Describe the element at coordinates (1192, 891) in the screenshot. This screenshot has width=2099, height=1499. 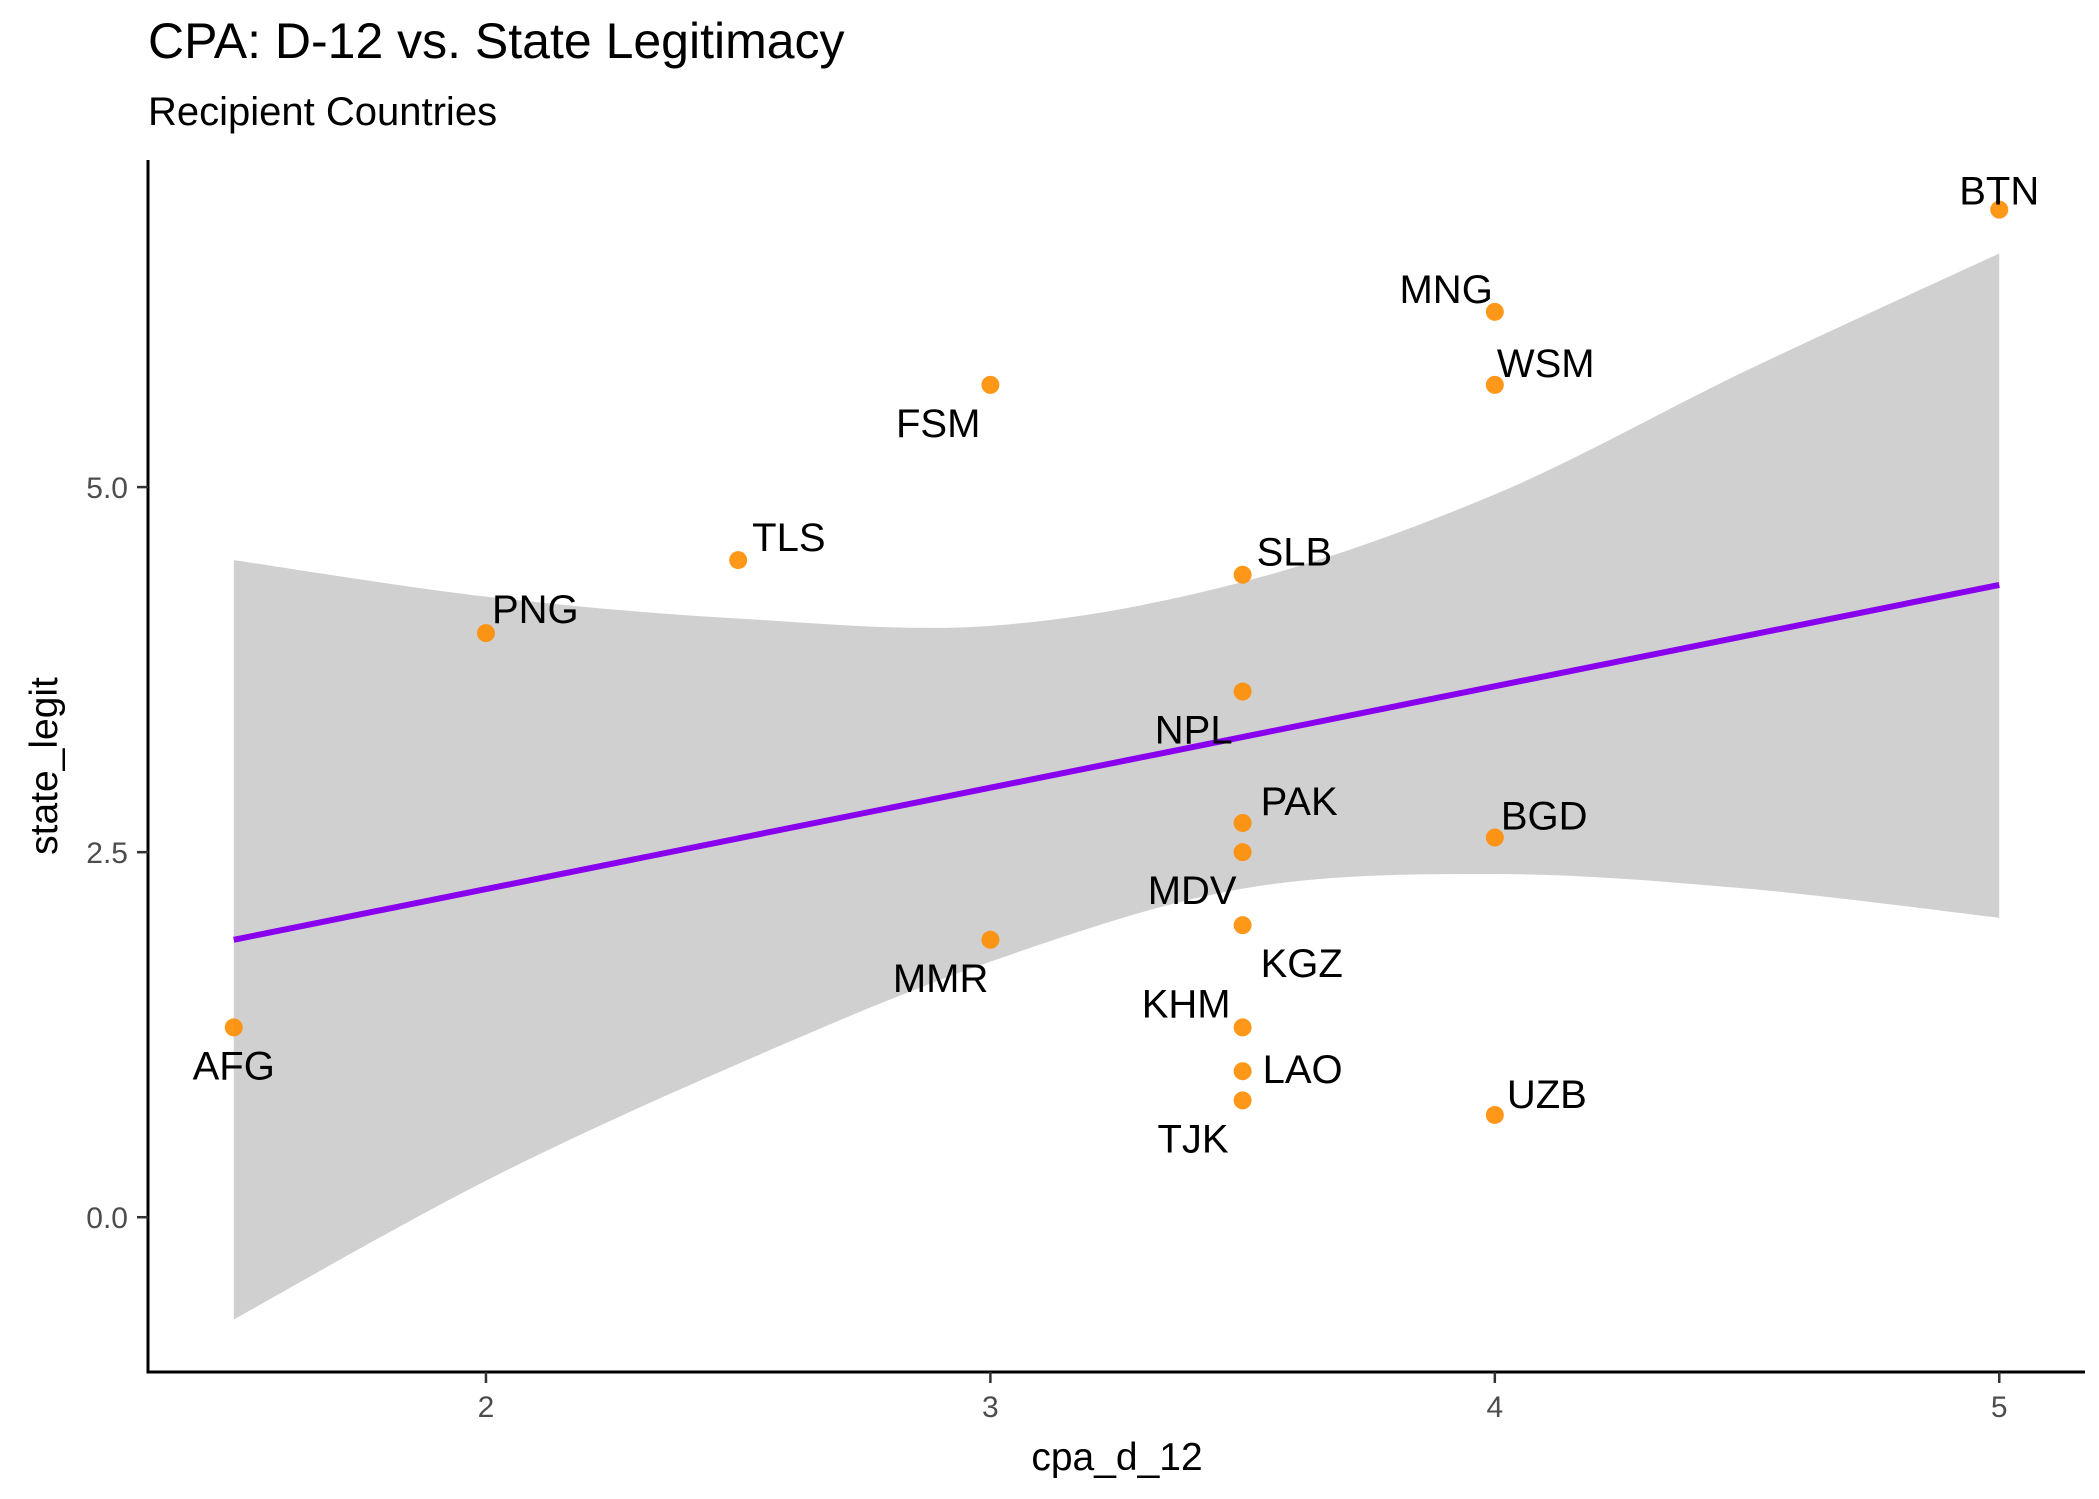
I see `label-mdv: MDV` at that location.